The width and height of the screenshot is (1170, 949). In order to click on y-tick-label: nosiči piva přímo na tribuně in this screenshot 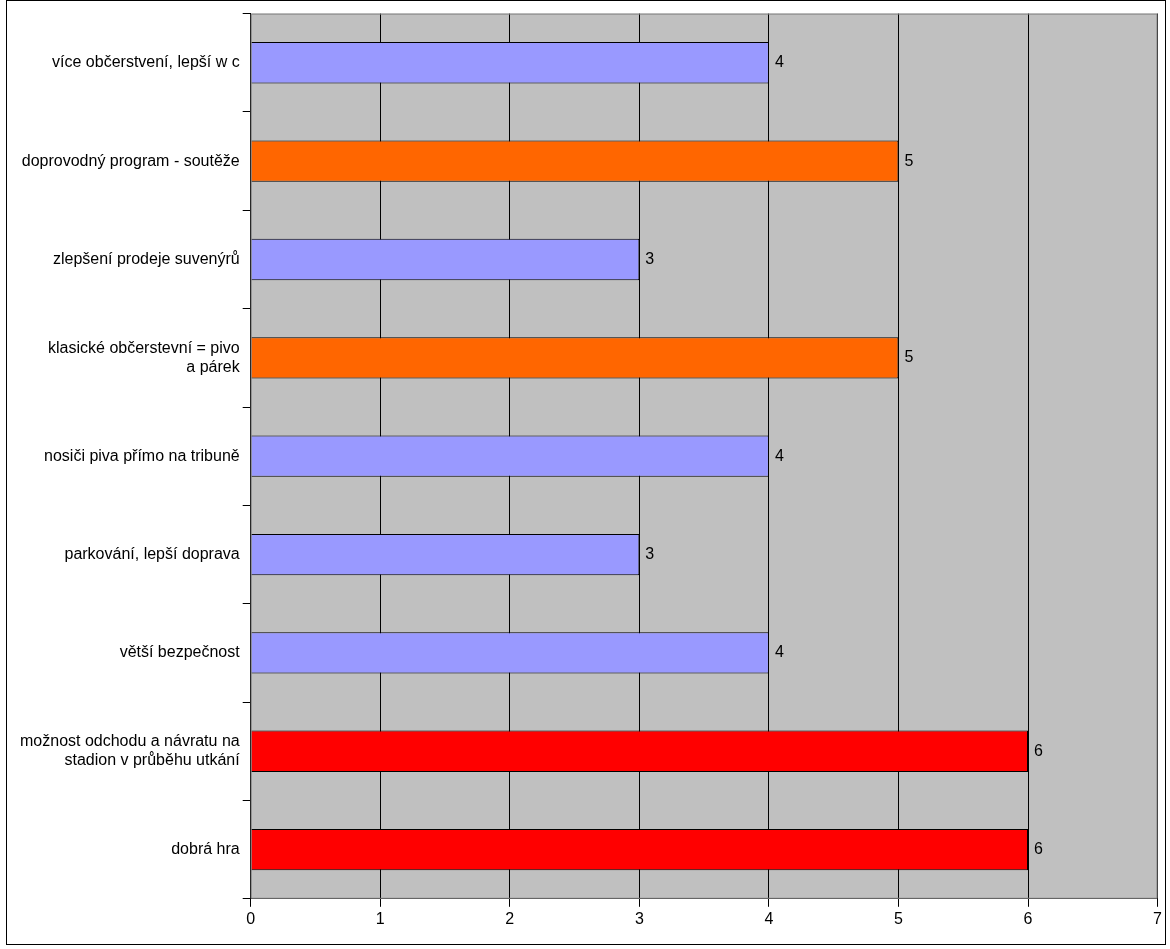, I will do `click(142, 455)`.